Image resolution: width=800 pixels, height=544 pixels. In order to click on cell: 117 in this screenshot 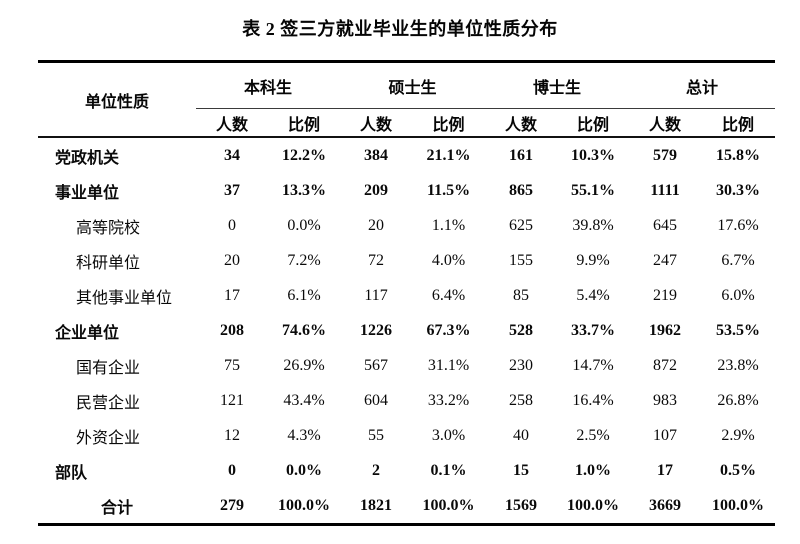, I will do `click(376, 295)`.